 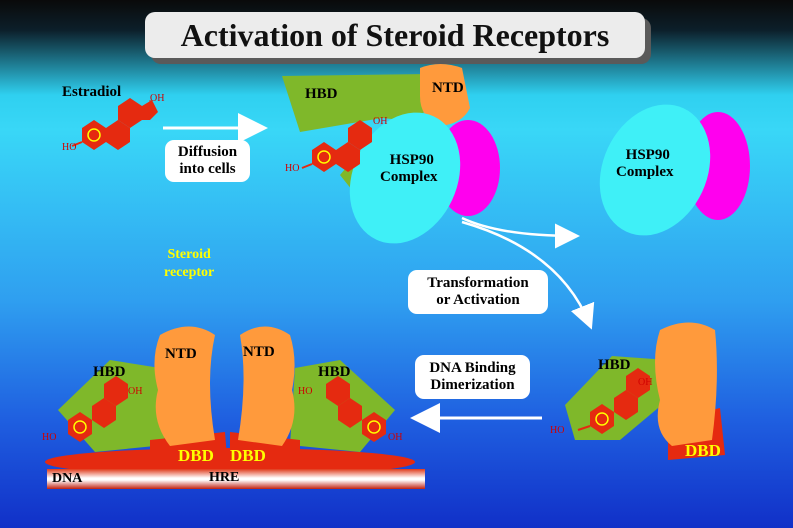 What do you see at coordinates (157, 98) in the screenshot?
I see `oh-label: OH` at bounding box center [157, 98].